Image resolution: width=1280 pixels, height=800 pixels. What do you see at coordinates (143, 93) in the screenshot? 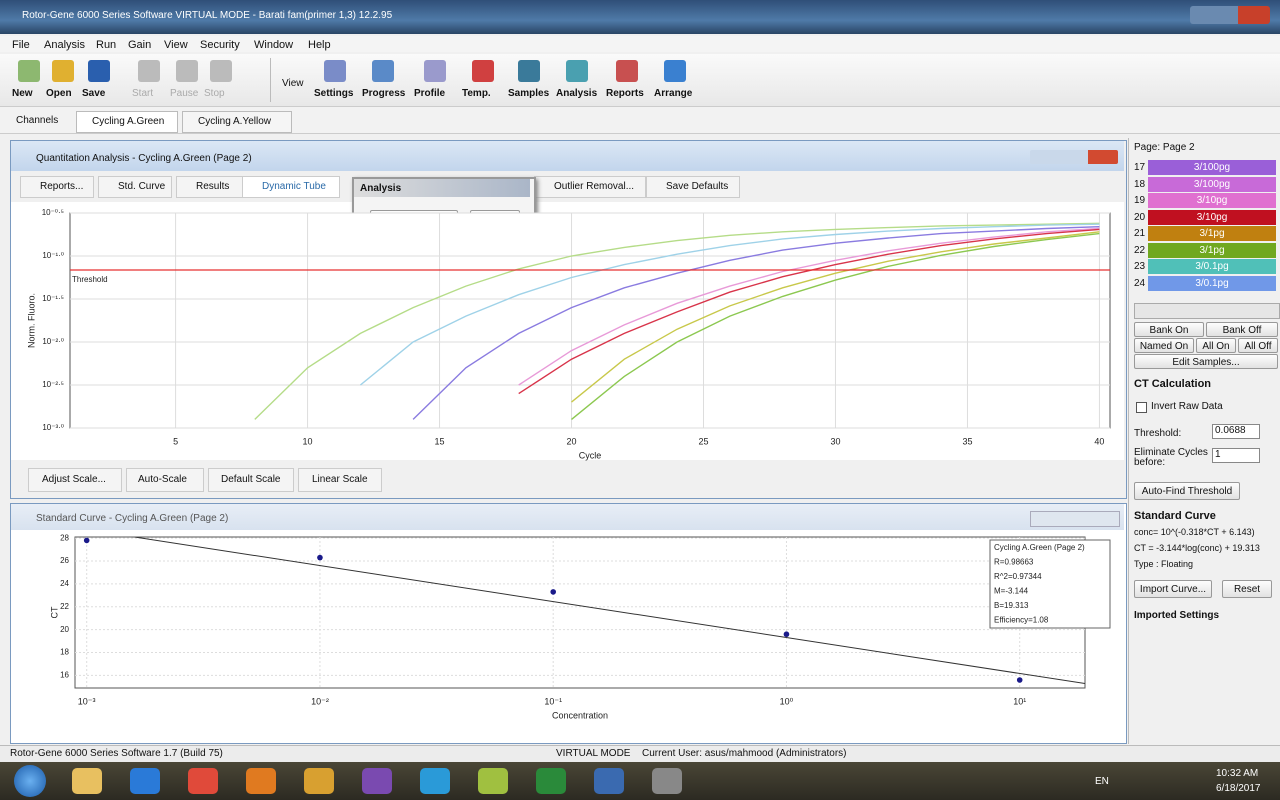
I see `toolbar-label: Start` at bounding box center [143, 93].